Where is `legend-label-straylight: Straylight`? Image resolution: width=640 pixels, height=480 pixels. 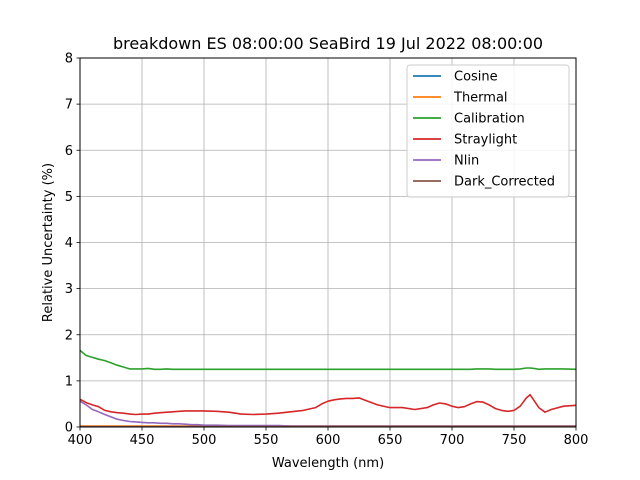
legend-label-straylight: Straylight is located at coordinates (485, 140).